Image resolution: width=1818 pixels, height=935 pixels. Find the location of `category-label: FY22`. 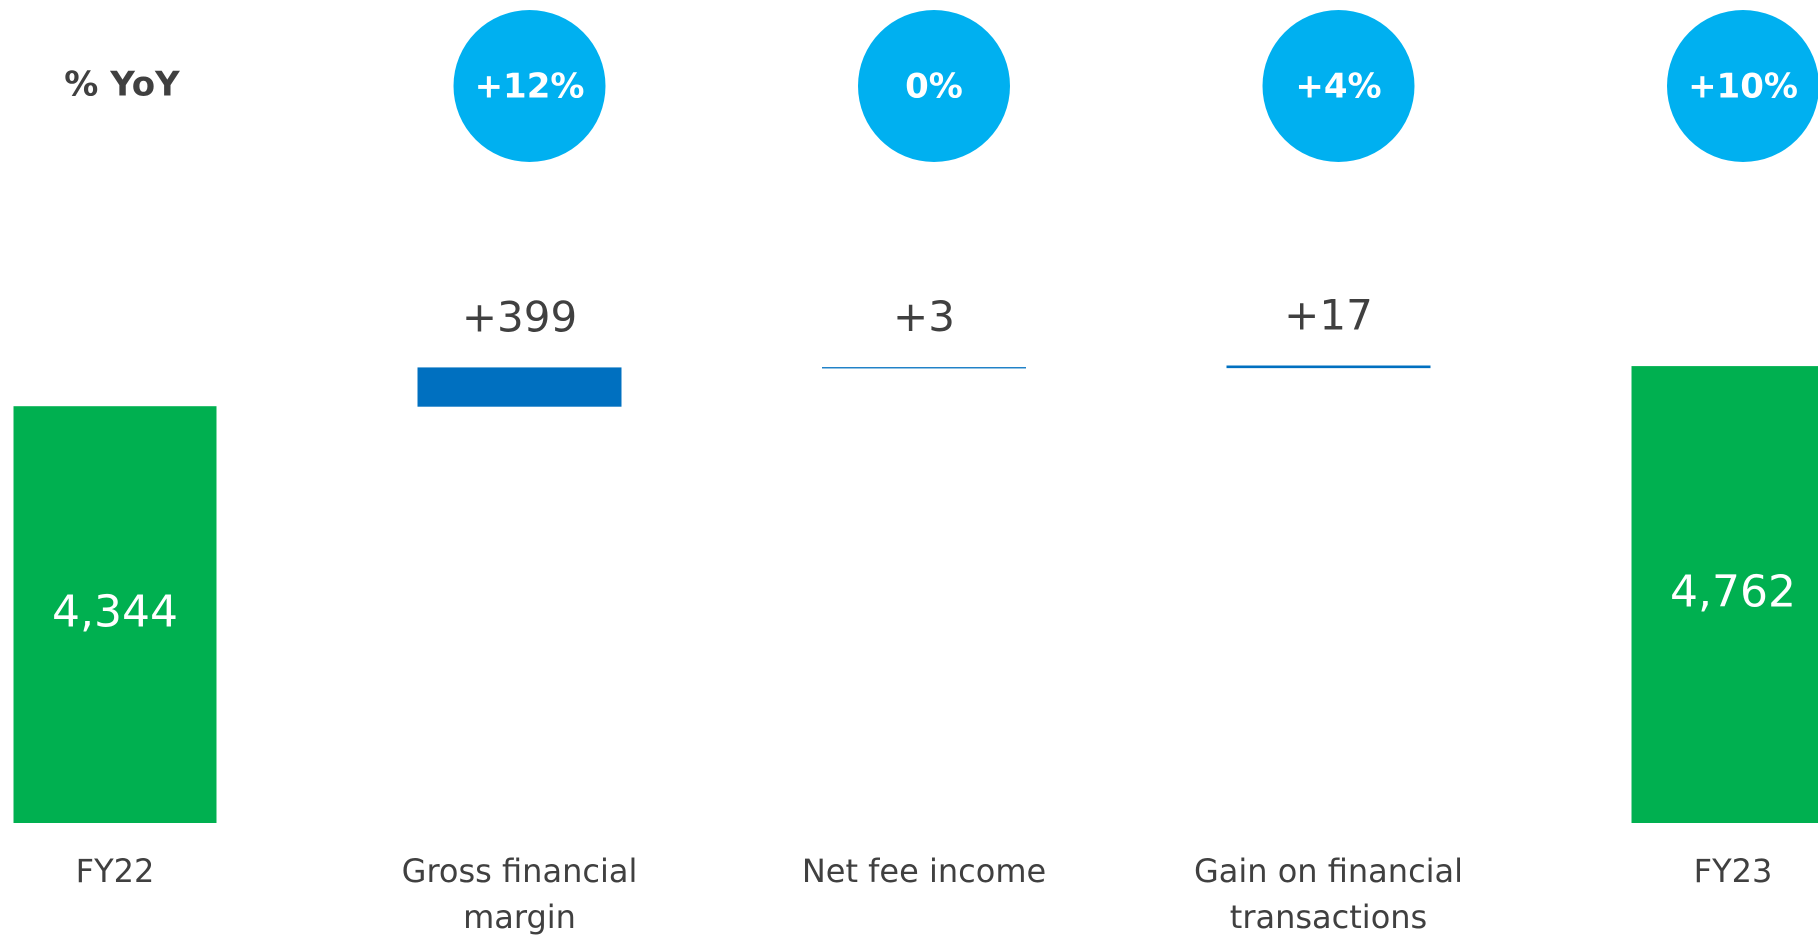

category-label: FY22 is located at coordinates (115, 871).